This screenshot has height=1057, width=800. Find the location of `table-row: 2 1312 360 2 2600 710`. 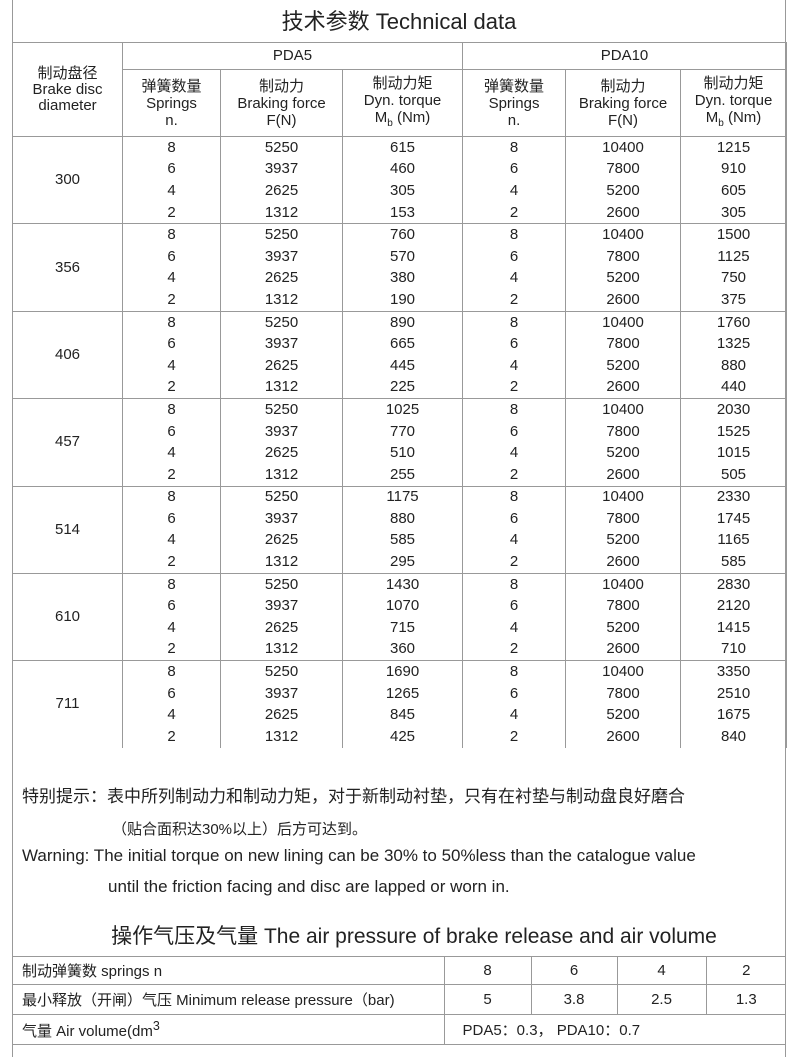

table-row: 2 1312 360 2 2600 710 is located at coordinates (400, 649).